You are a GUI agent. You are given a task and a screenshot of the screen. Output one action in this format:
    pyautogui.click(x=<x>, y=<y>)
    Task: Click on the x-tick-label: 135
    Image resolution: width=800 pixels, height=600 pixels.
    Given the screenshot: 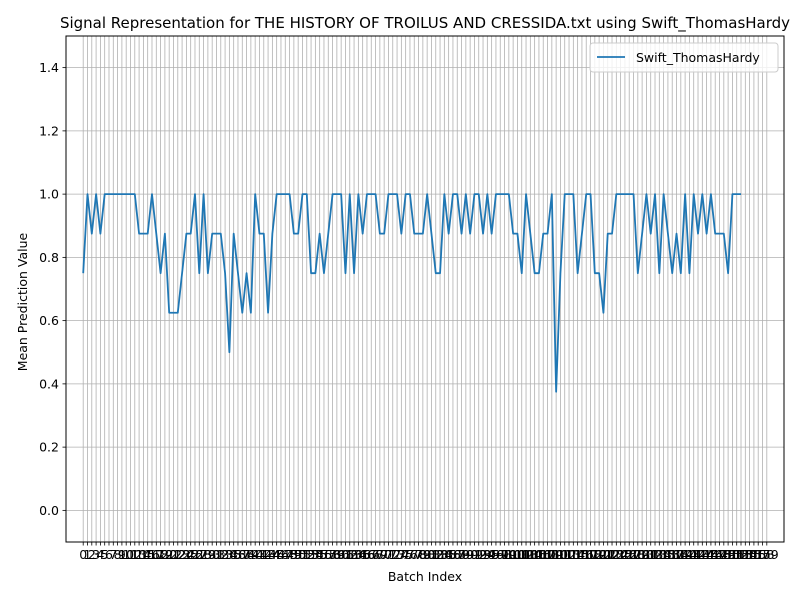 What is the action you would take?
    pyautogui.click(x=664, y=554)
    